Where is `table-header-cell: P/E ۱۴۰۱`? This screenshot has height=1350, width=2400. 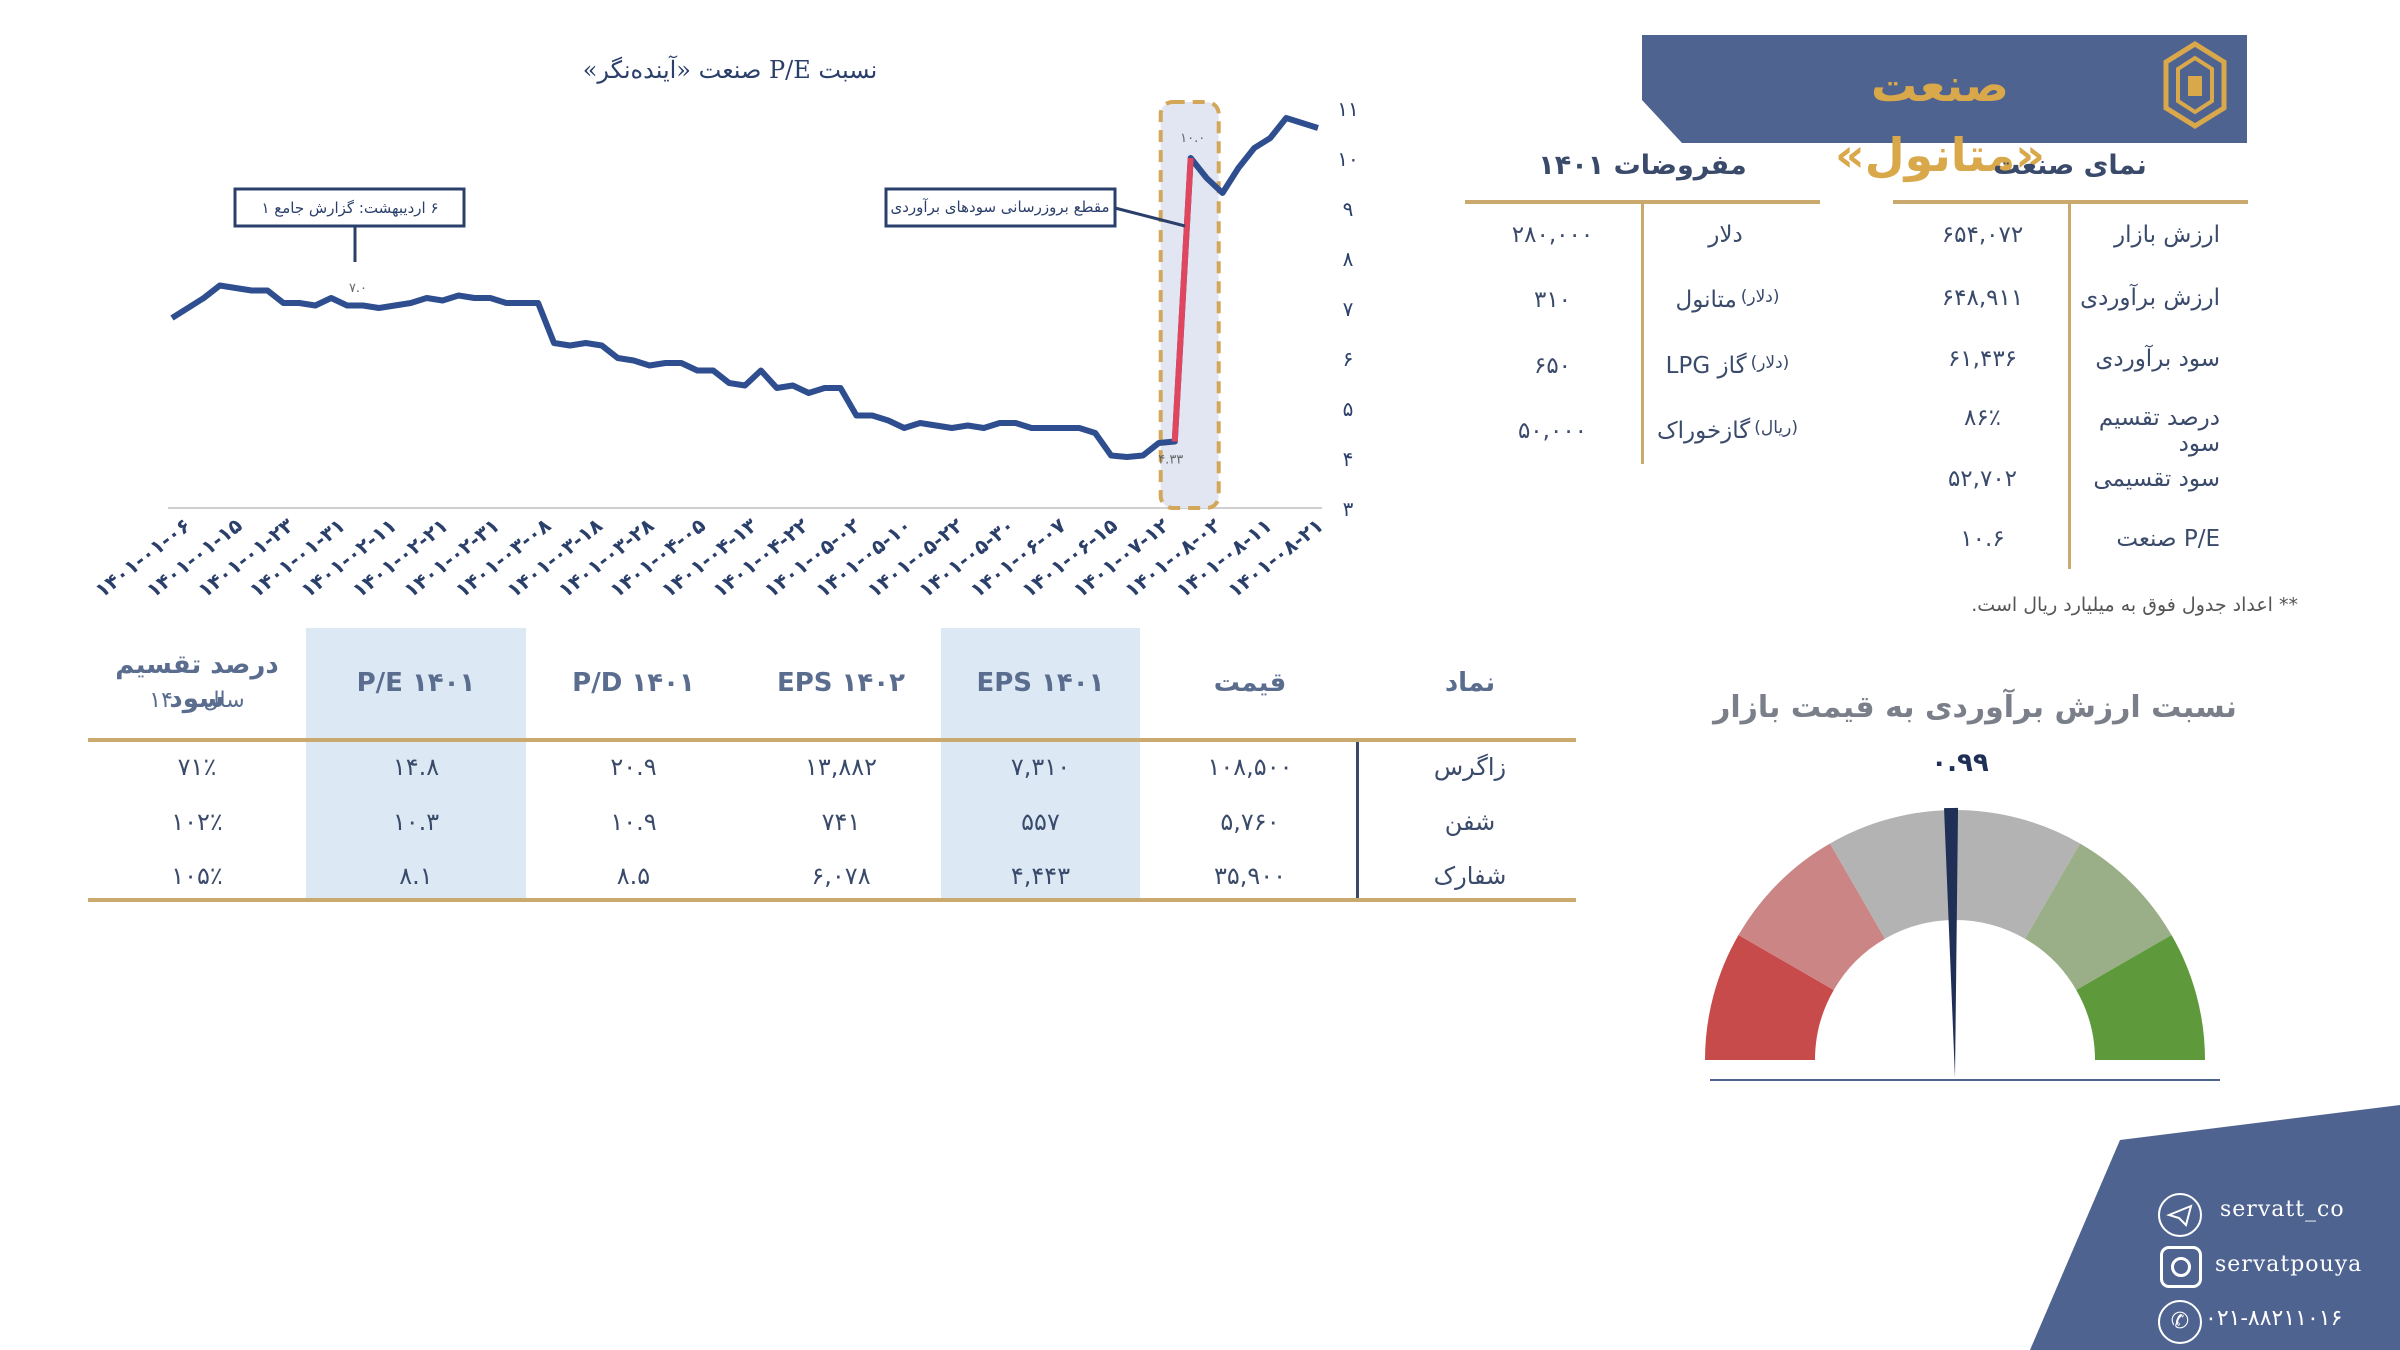
table-header-cell: P/E ۱۴۰۱ is located at coordinates (416, 683).